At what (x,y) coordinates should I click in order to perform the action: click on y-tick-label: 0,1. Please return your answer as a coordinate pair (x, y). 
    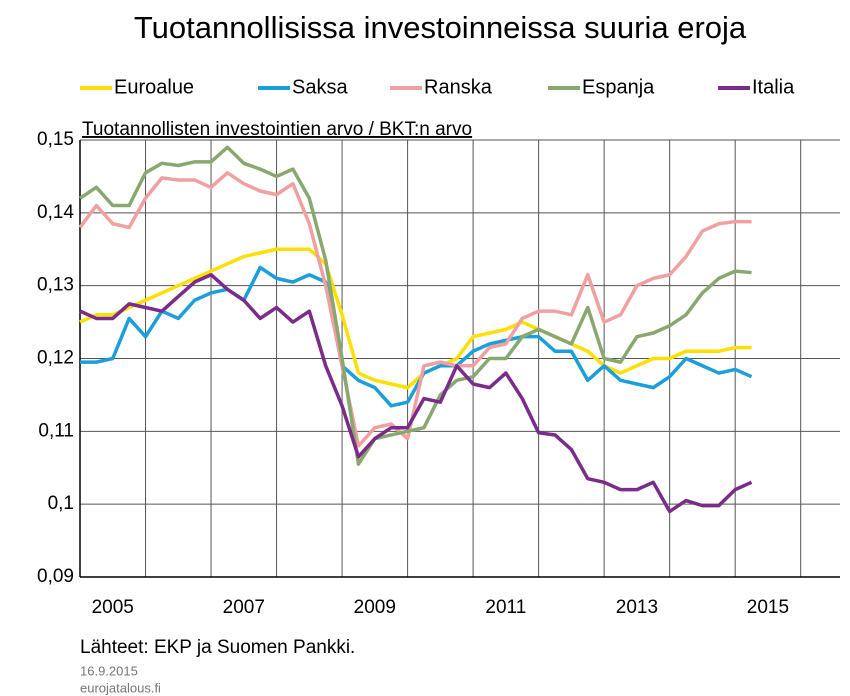
    Looking at the image, I should click on (61, 503).